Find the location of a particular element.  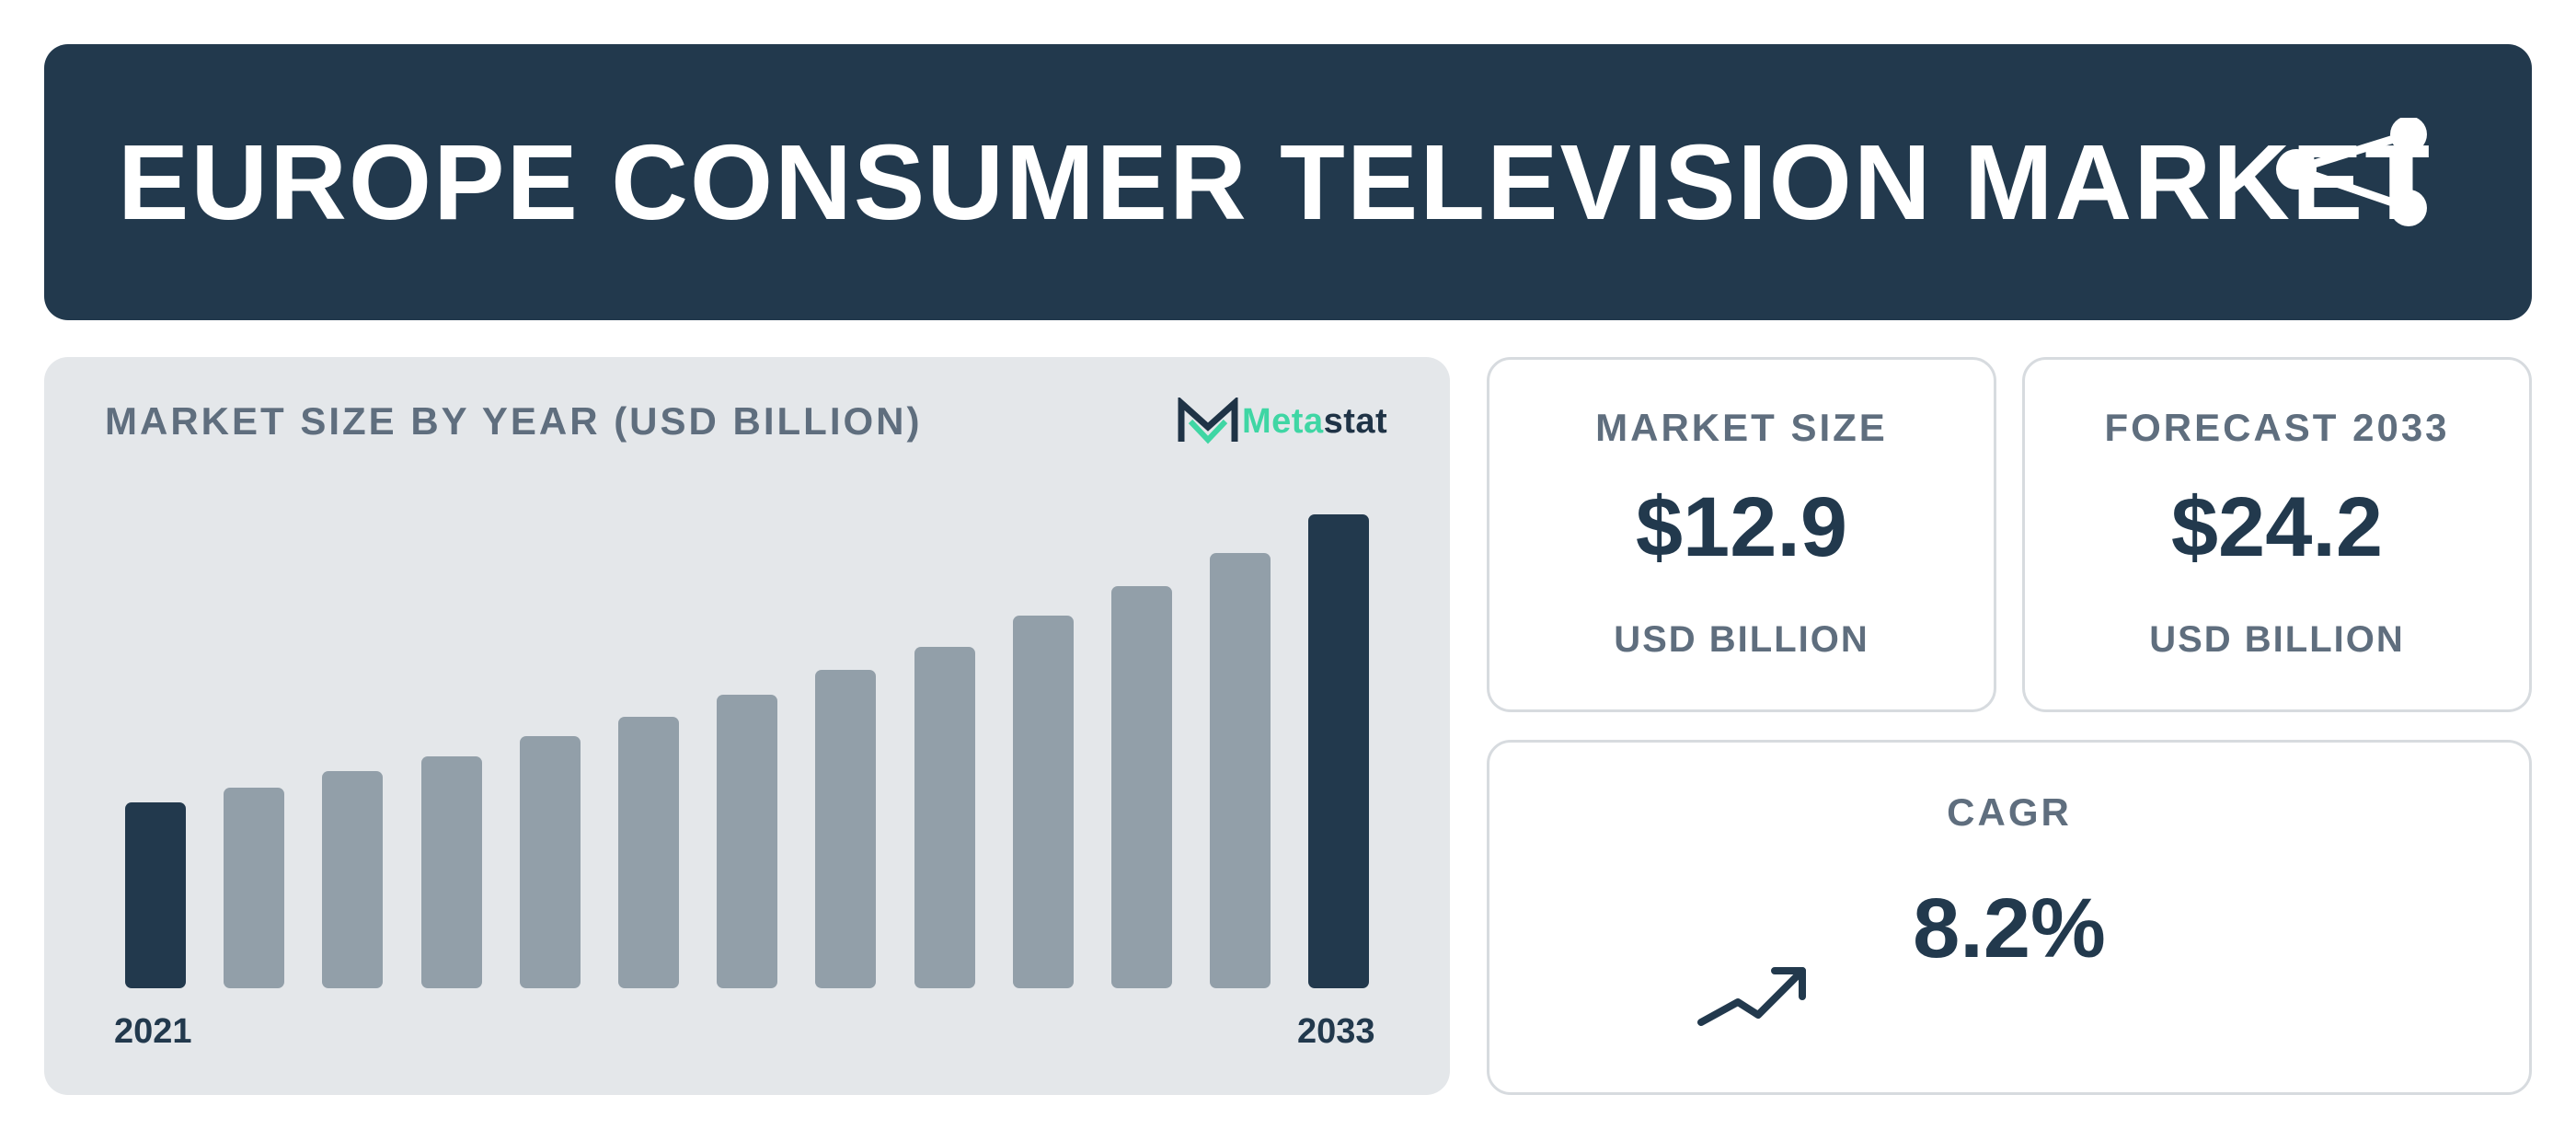

logo-text-stat: stat is located at coordinates (1355, 421).